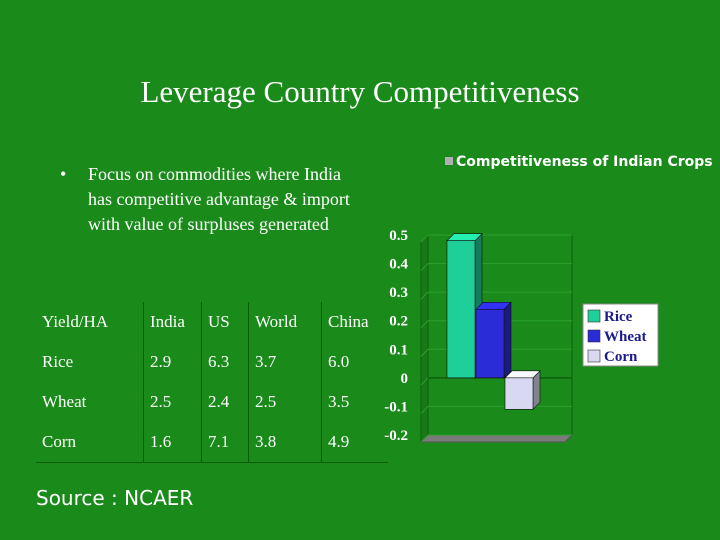  Describe the element at coordinates (618, 317) in the screenshot. I see `legend-label: Rice` at that location.